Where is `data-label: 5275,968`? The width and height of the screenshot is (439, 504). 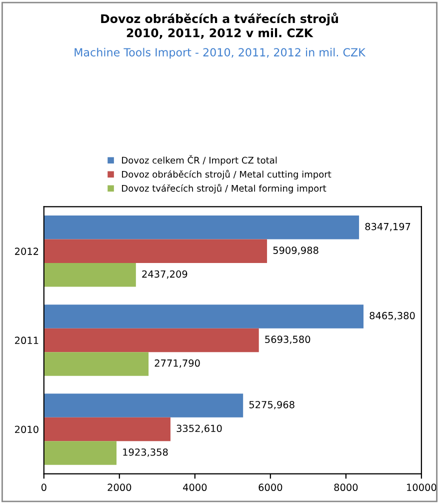 data-label: 5275,968 is located at coordinates (271, 405).